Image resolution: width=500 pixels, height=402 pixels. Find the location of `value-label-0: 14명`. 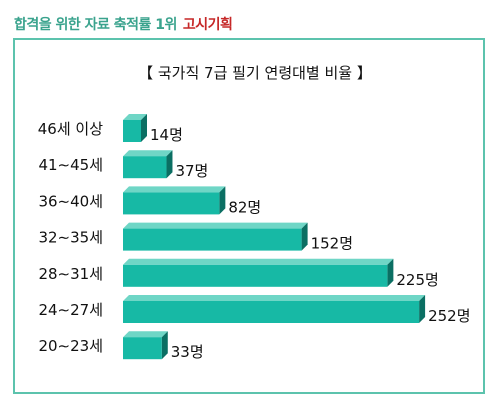

value-label-0: 14명 is located at coordinates (166, 135).